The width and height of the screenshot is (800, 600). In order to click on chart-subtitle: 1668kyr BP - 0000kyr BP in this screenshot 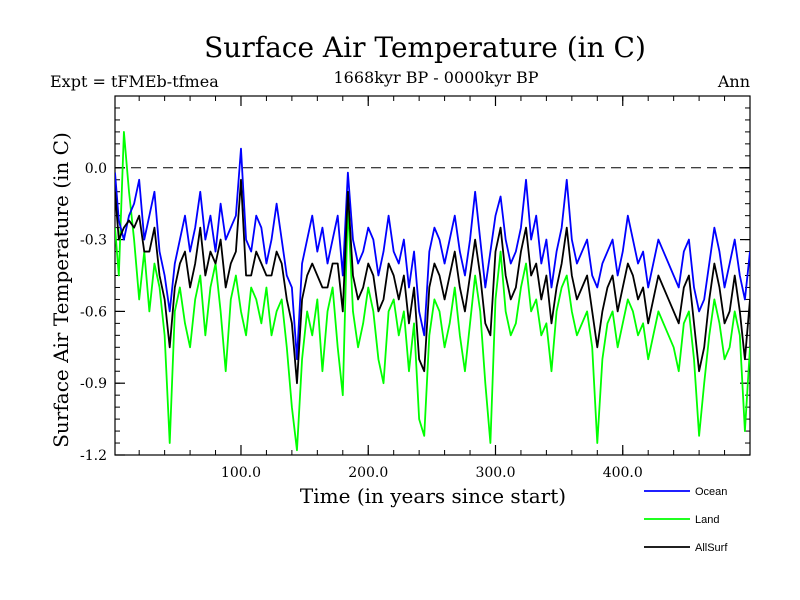, I will do `click(436, 77)`.